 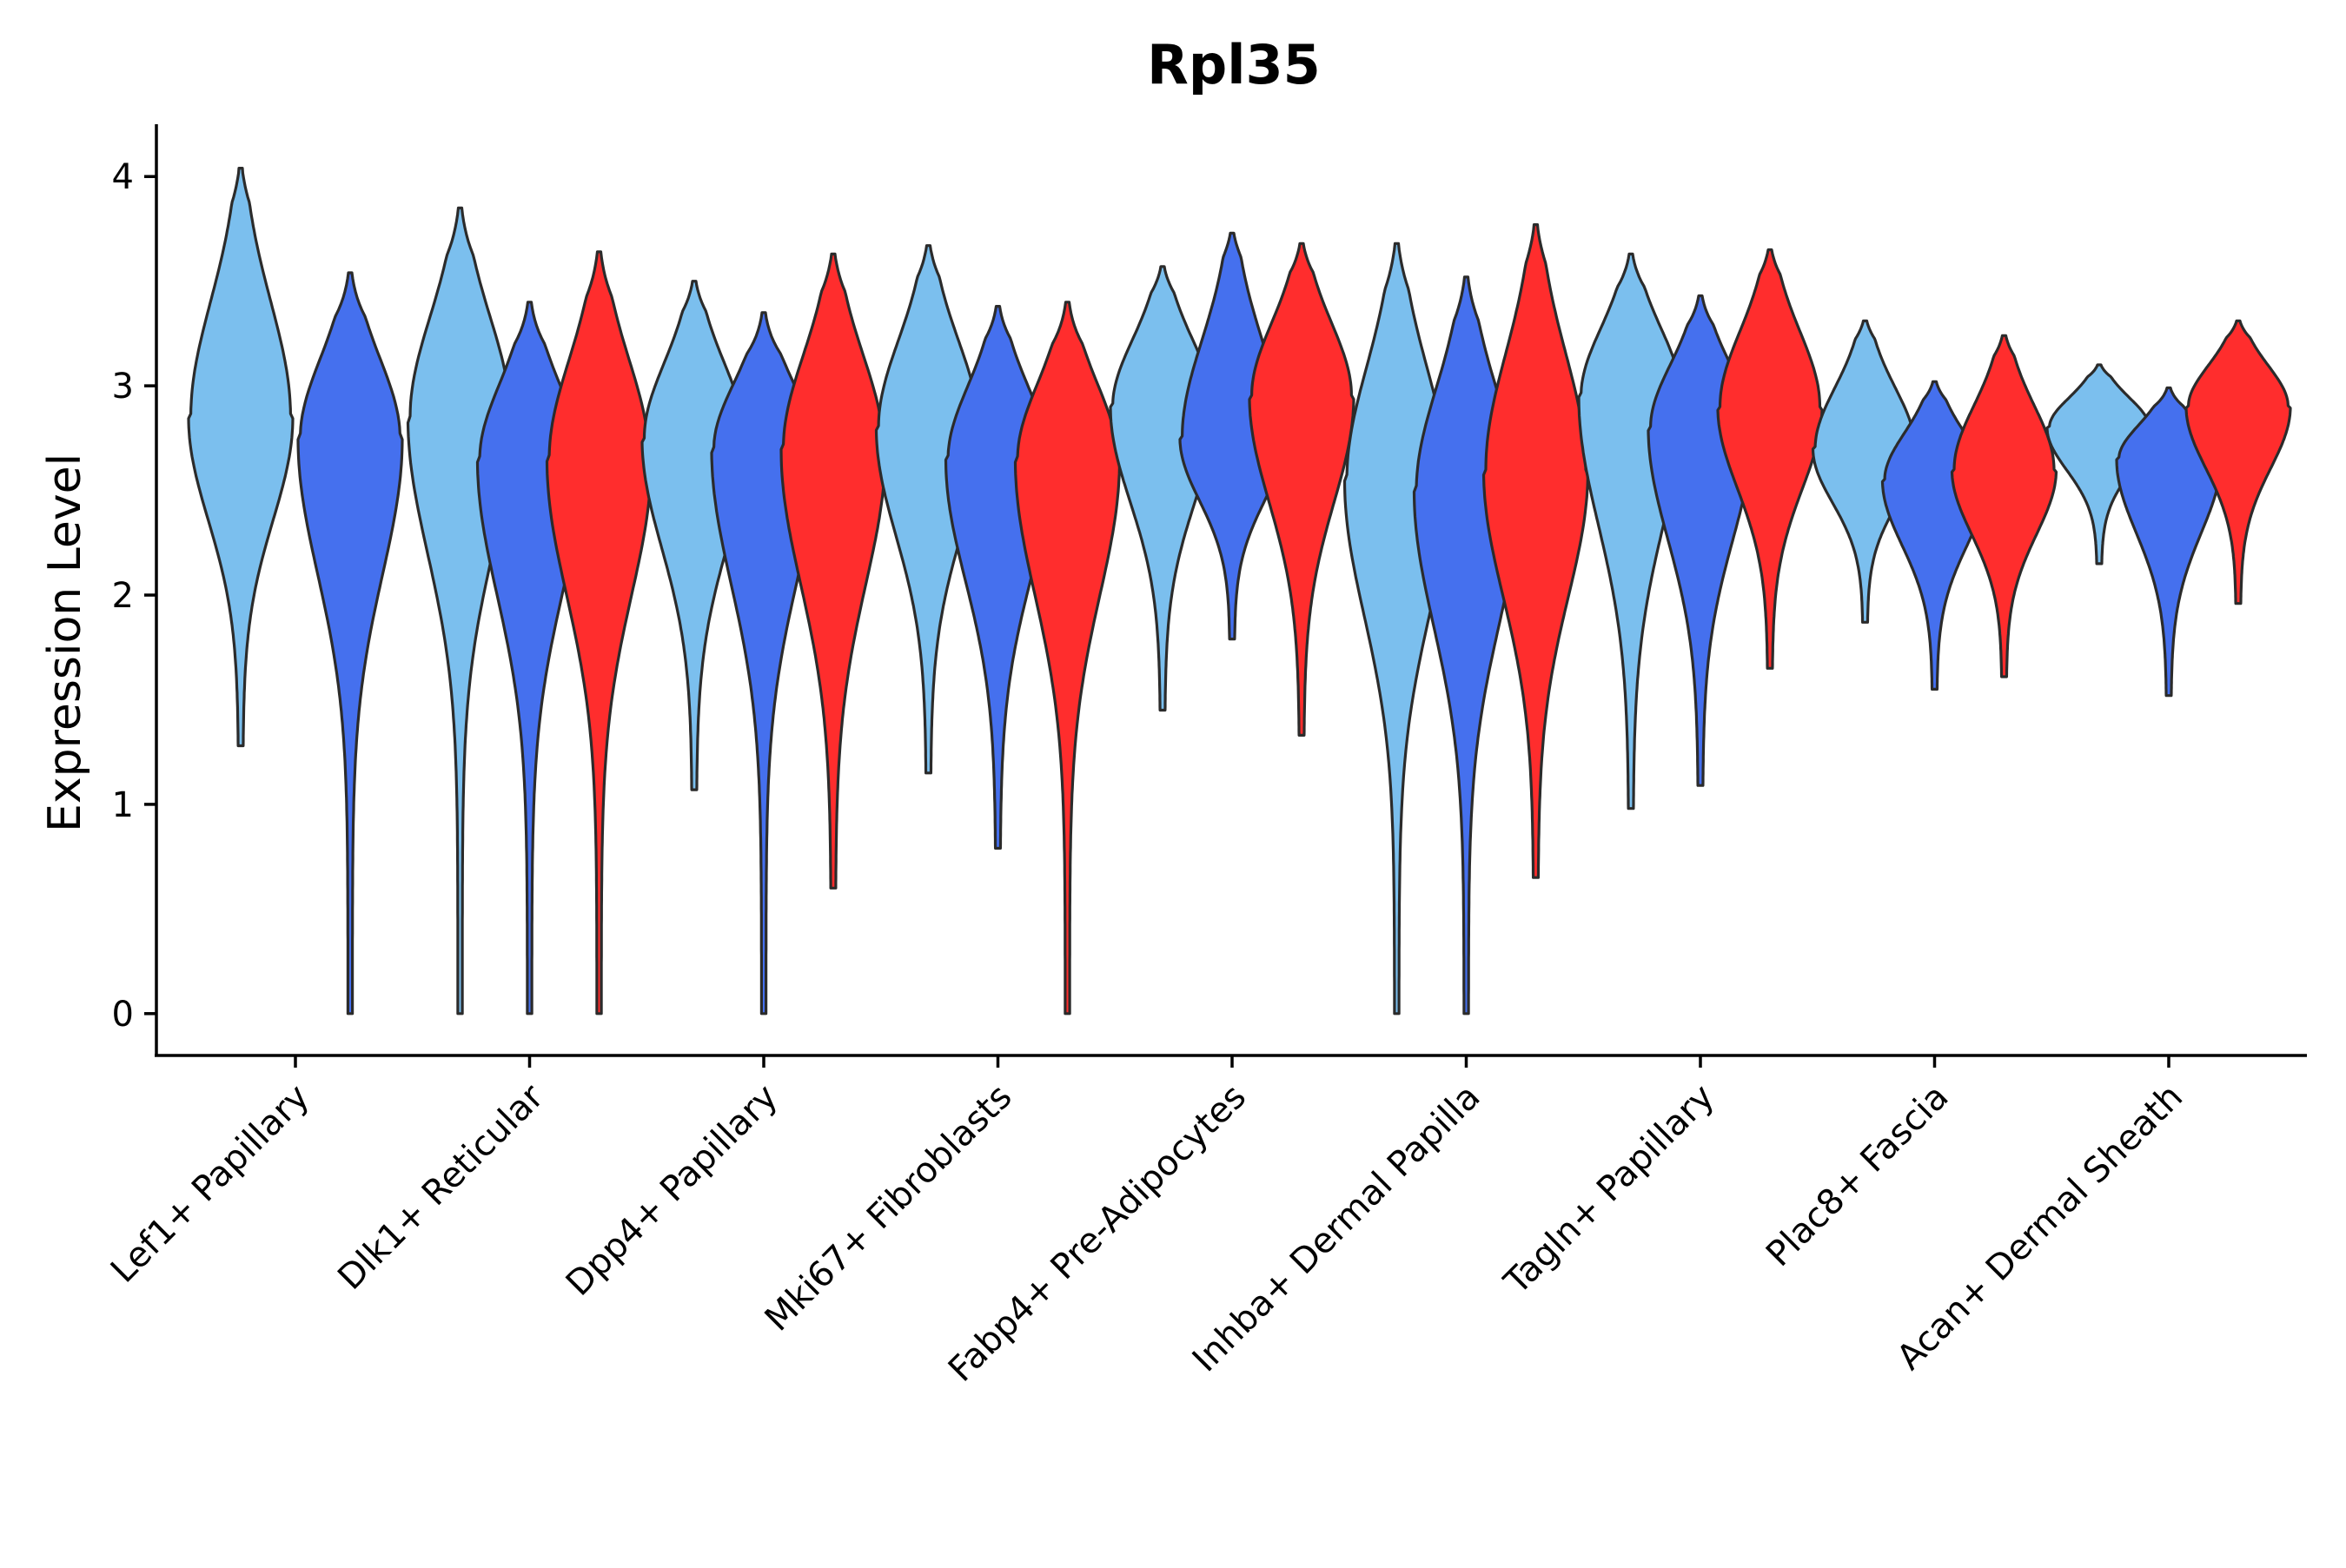 I want to click on chart-title: Rpl35, so click(x=1234, y=64).